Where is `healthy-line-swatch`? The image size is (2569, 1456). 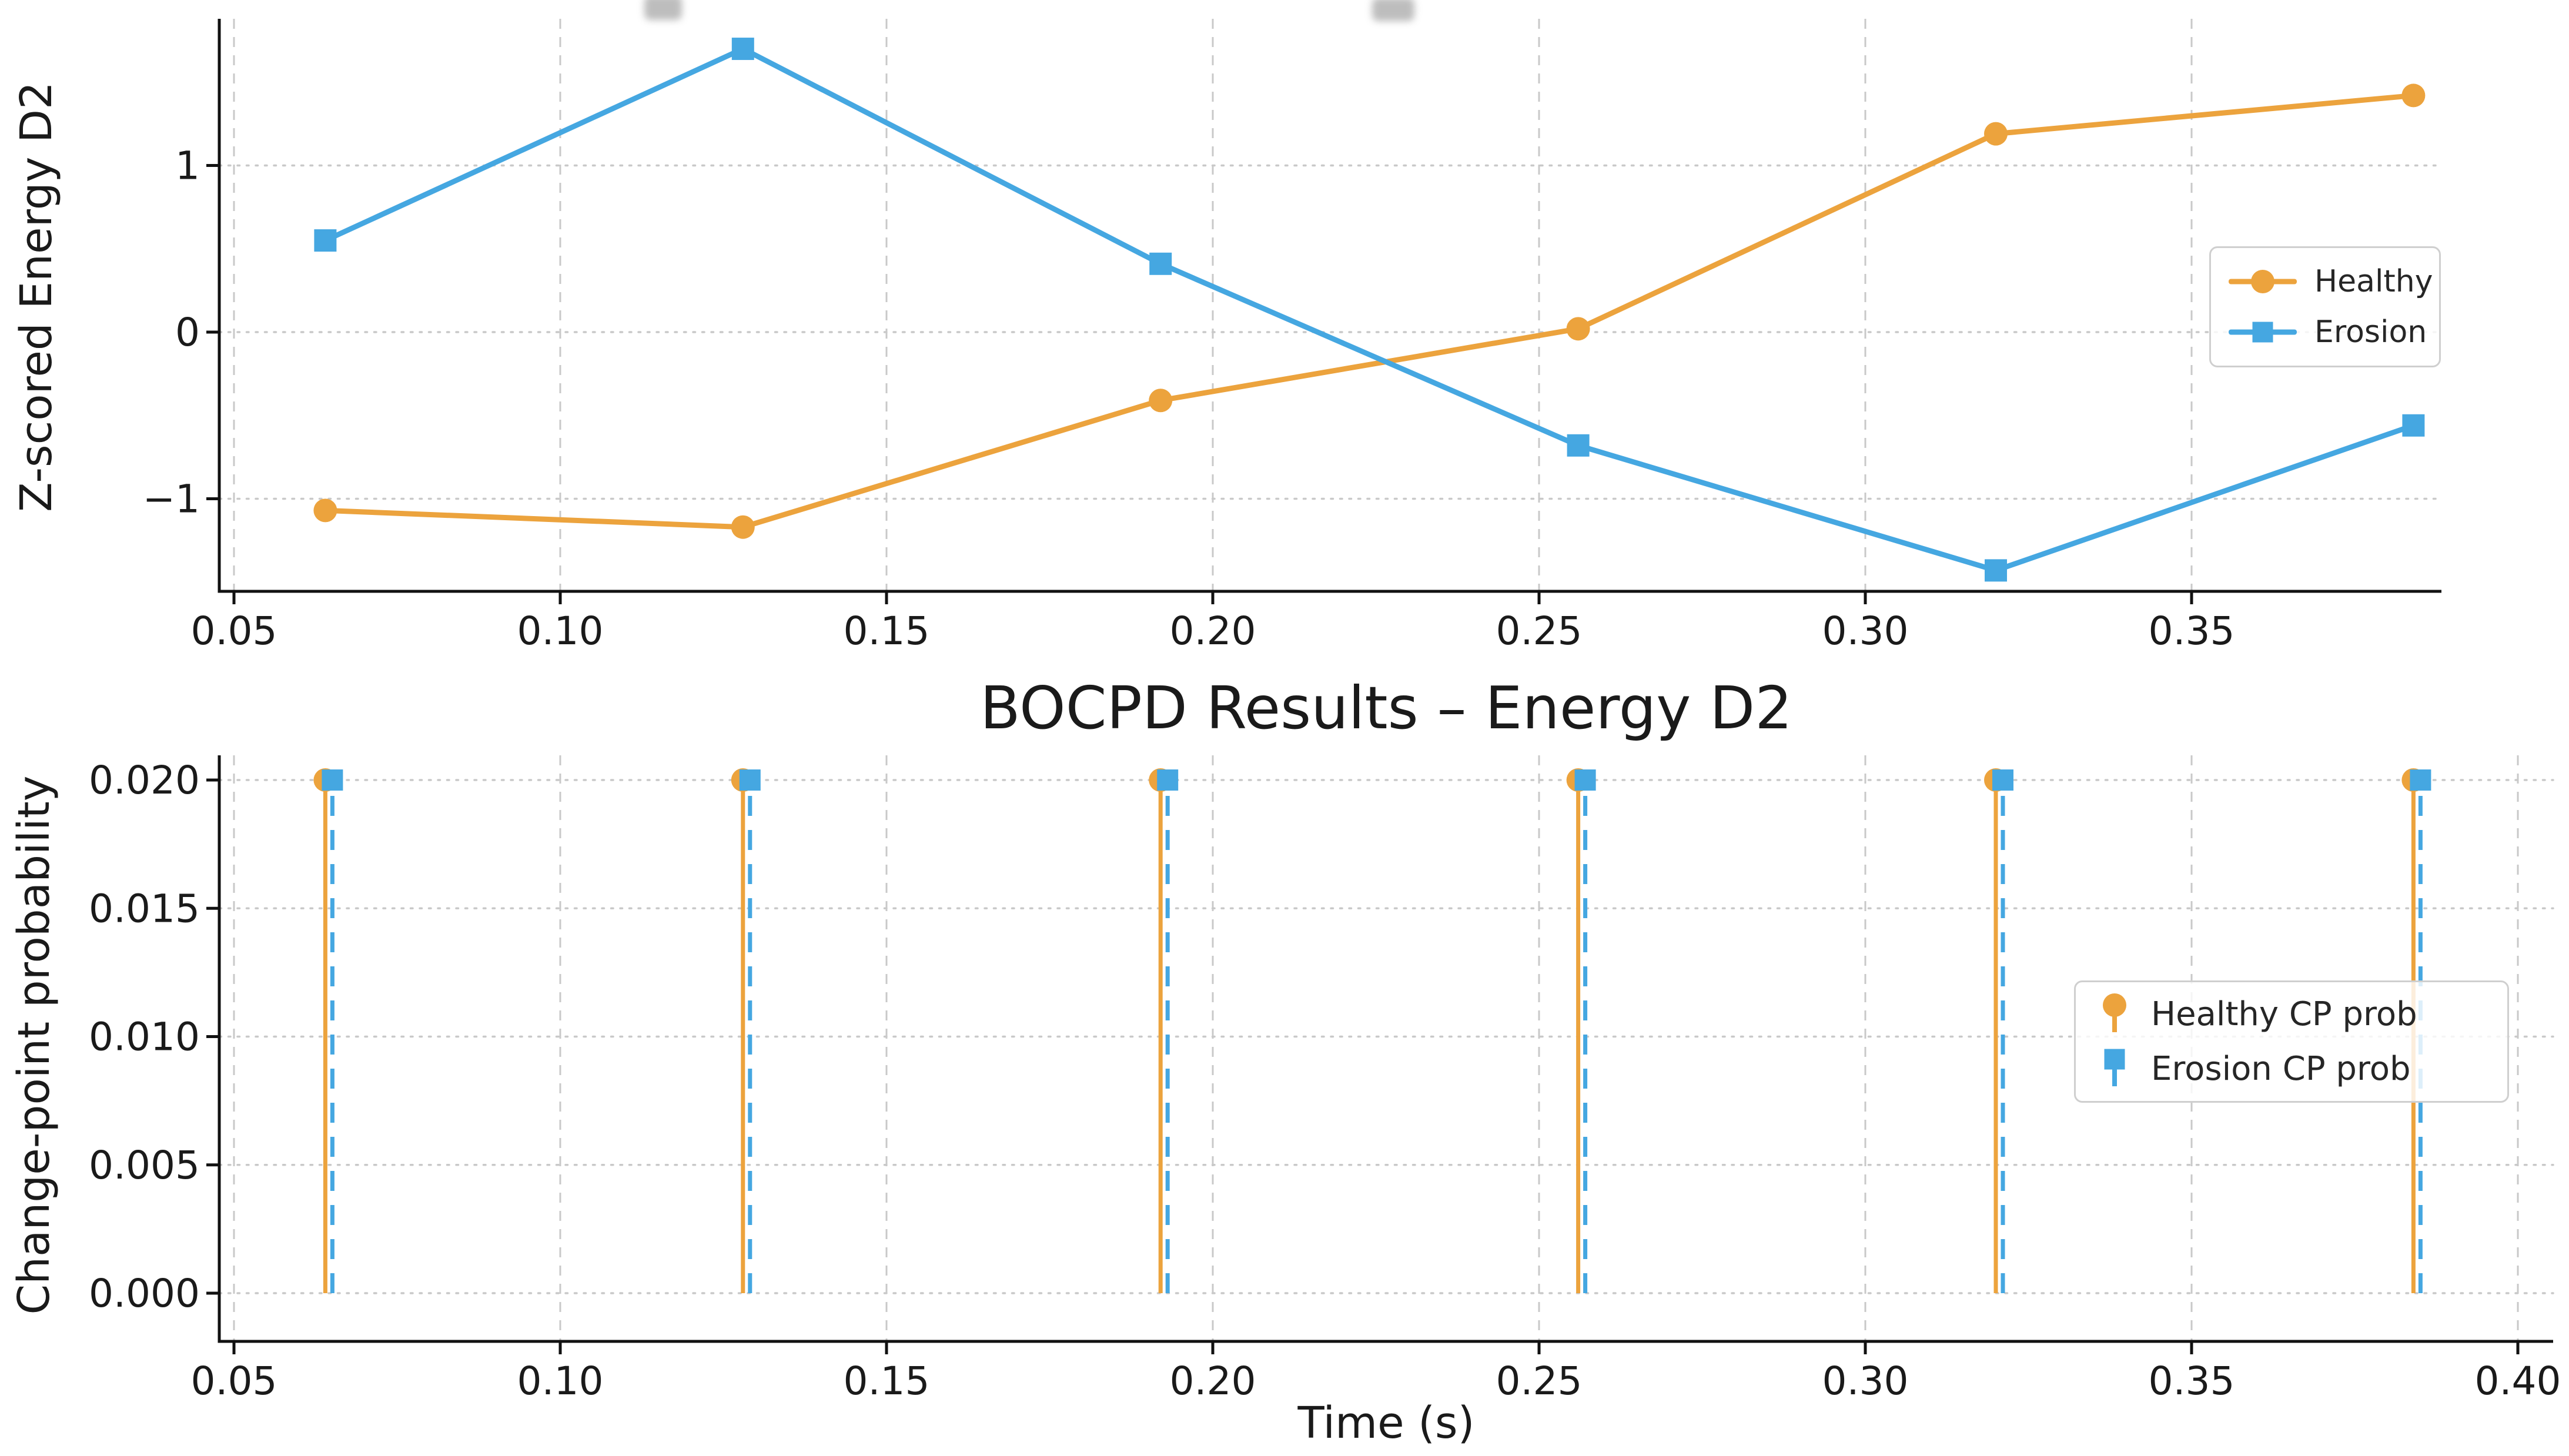
healthy-line-swatch is located at coordinates (2263, 281).